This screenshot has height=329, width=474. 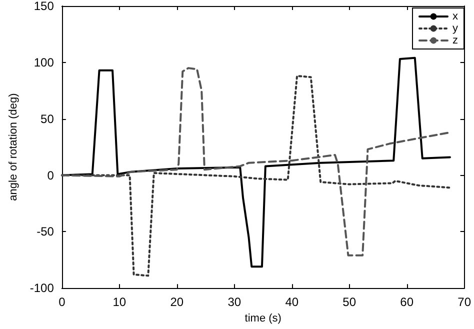 I want to click on legend-label: y, so click(x=455, y=28).